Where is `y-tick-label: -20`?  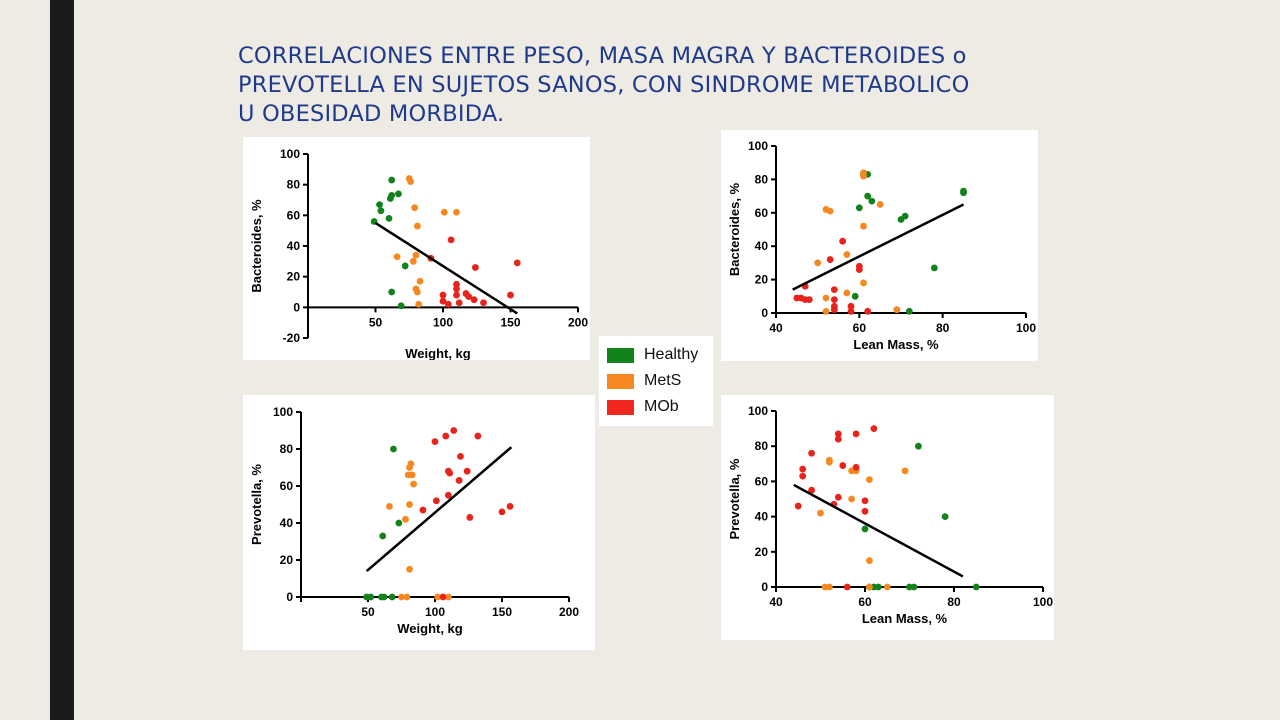
y-tick-label: -20 is located at coordinates (292, 338).